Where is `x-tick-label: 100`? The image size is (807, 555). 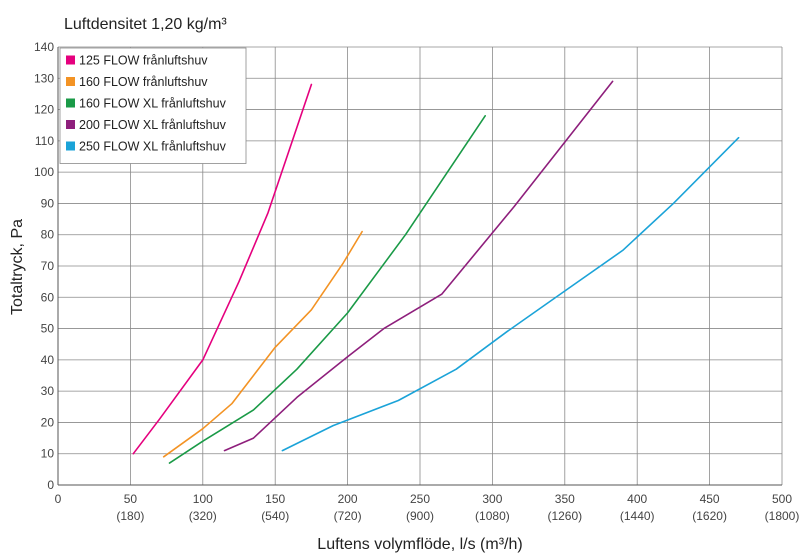
x-tick-label: 100 is located at coordinates (203, 499).